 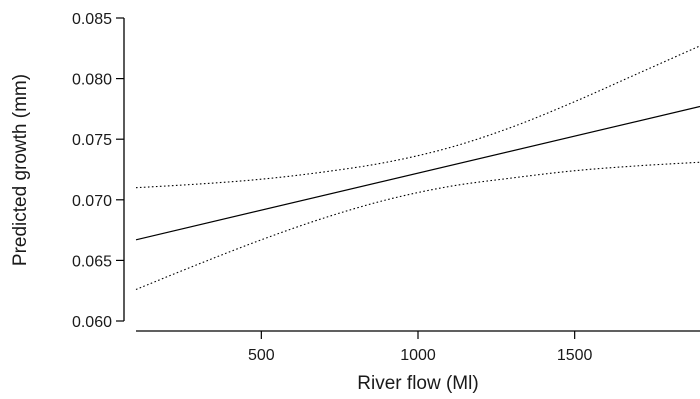 I want to click on y-axis: 0.060 0.065 0.070 0.075 0.080 0.085, so click(x=98, y=171).